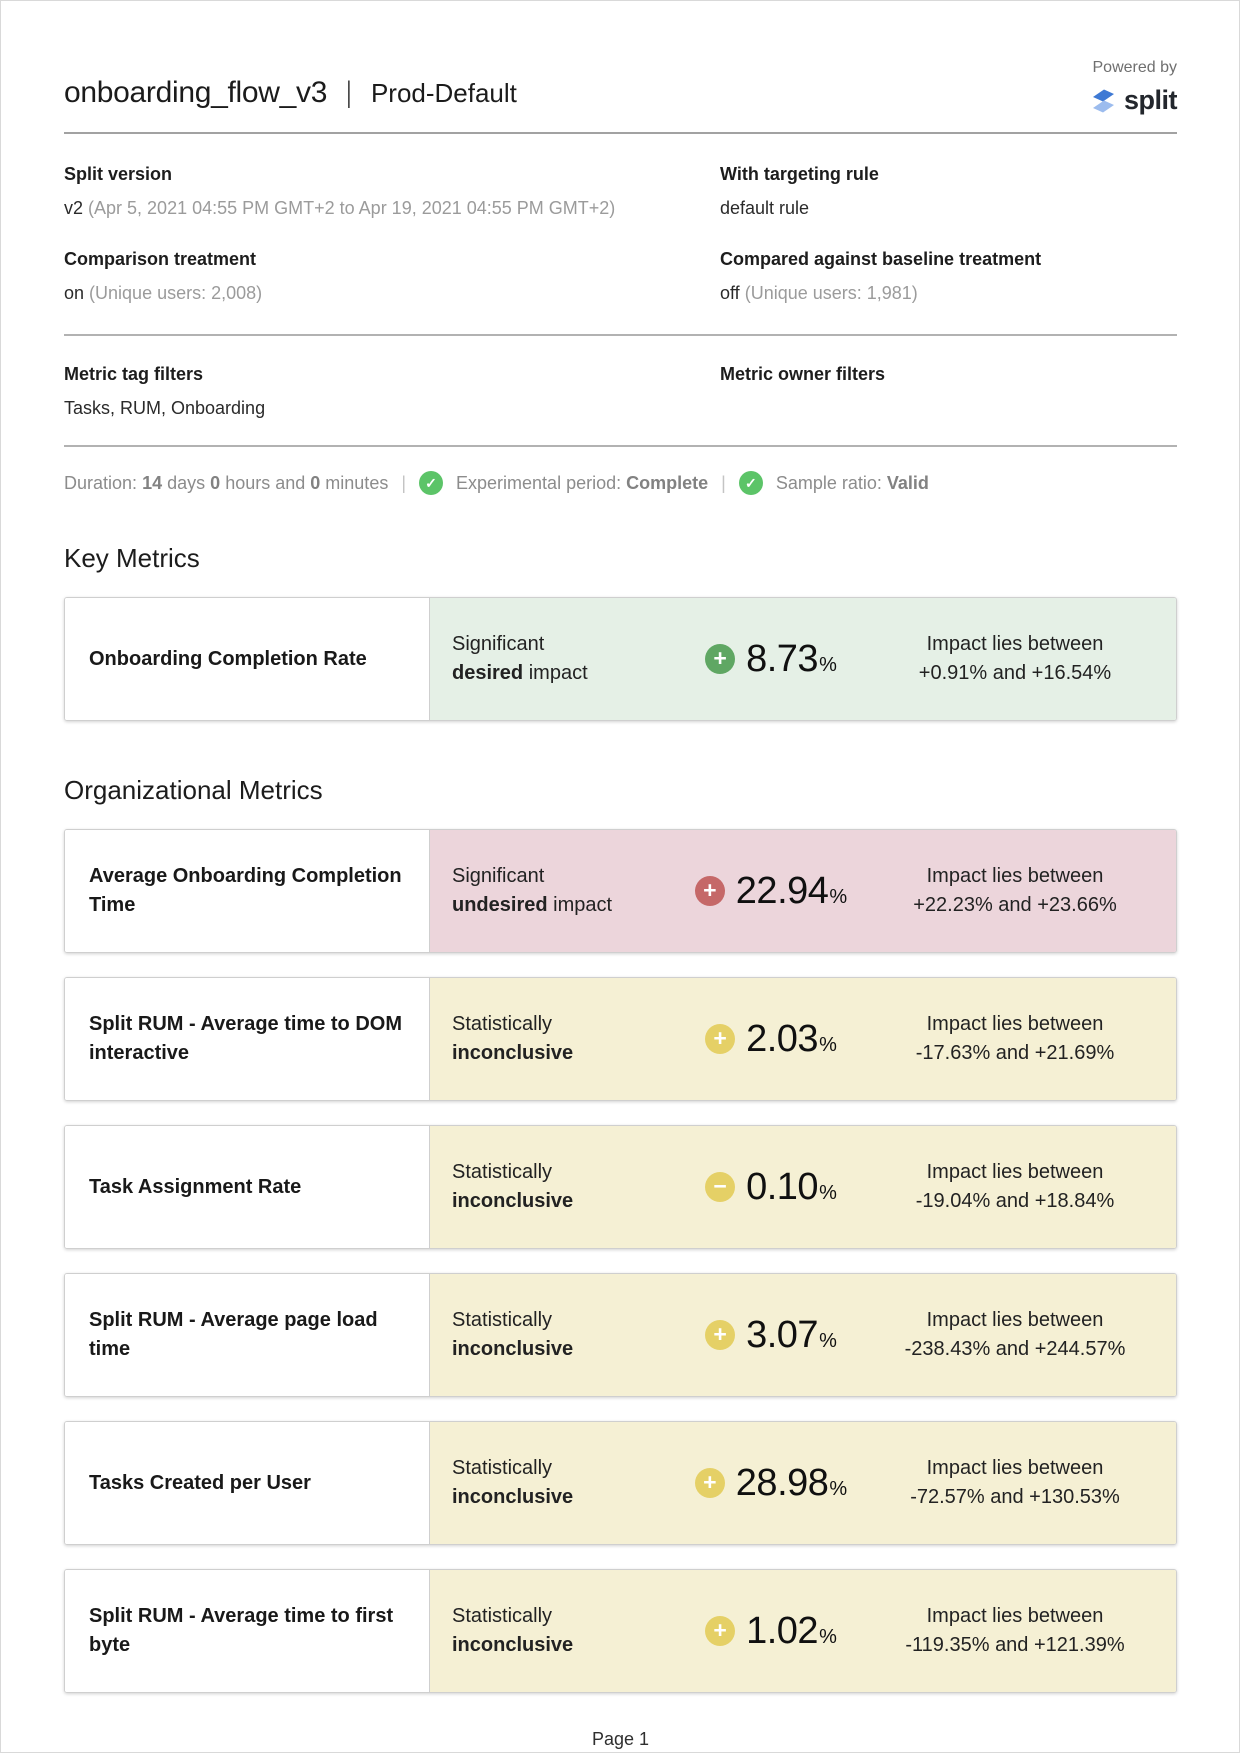 Image resolution: width=1240 pixels, height=1753 pixels. I want to click on baseline-treatment-value: off (Unique users: 1,981), so click(948, 293).